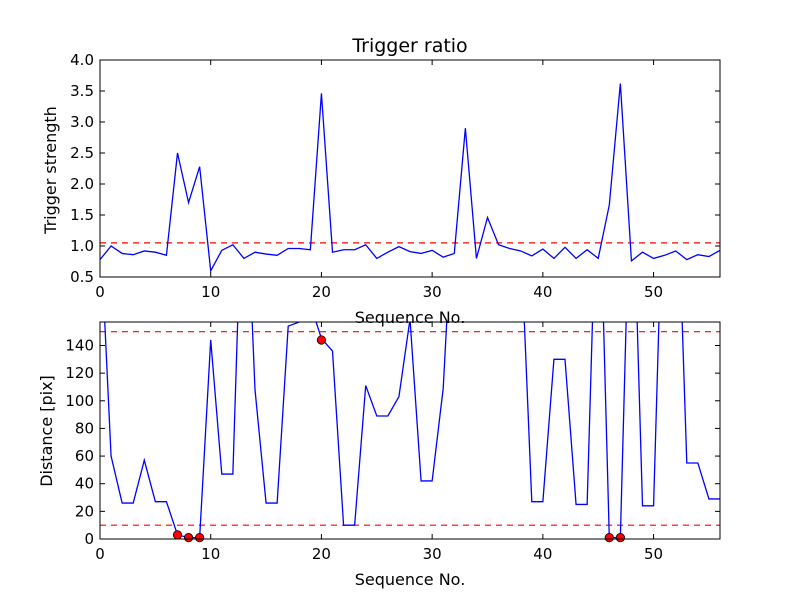 The height and width of the screenshot is (600, 800). I want to click on y-tick-label: 2.0, so click(82, 184).